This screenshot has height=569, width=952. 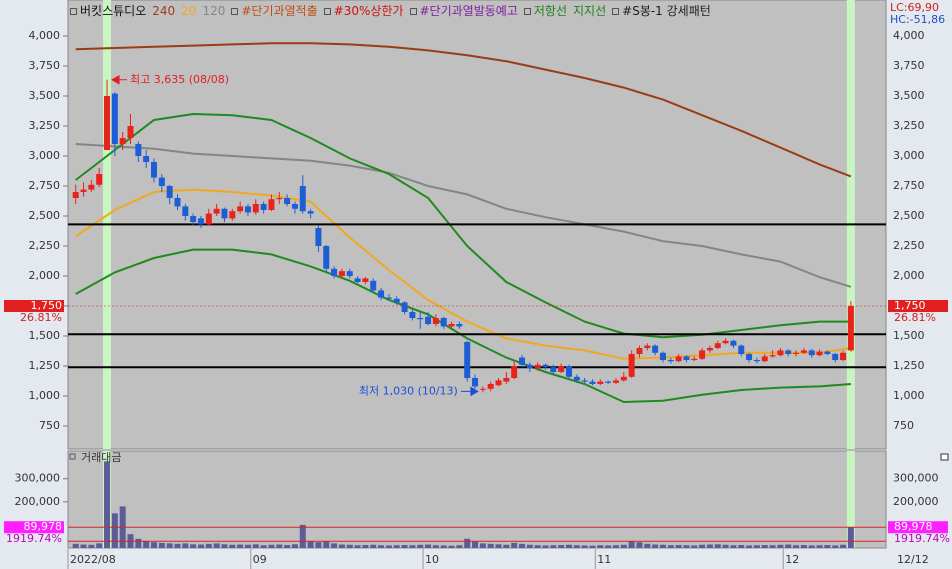 I want to click on legend-entry: 20, so click(x=188, y=11).